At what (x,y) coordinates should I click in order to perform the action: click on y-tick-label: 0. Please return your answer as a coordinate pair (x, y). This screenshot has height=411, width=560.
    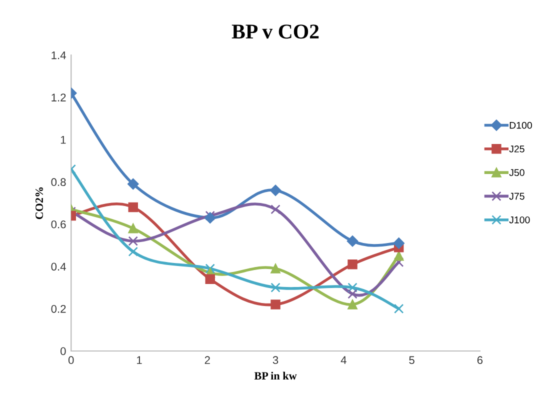
    Looking at the image, I should click on (63, 351).